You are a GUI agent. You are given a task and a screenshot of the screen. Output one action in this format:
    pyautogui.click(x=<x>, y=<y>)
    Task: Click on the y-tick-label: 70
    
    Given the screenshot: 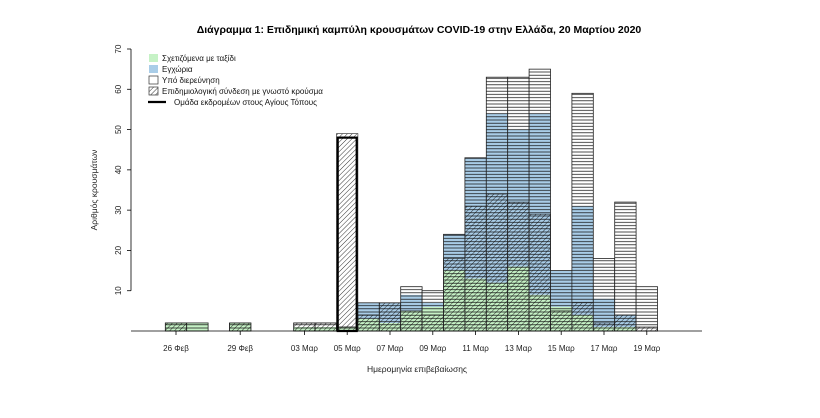 What is the action you would take?
    pyautogui.click(x=118, y=48)
    